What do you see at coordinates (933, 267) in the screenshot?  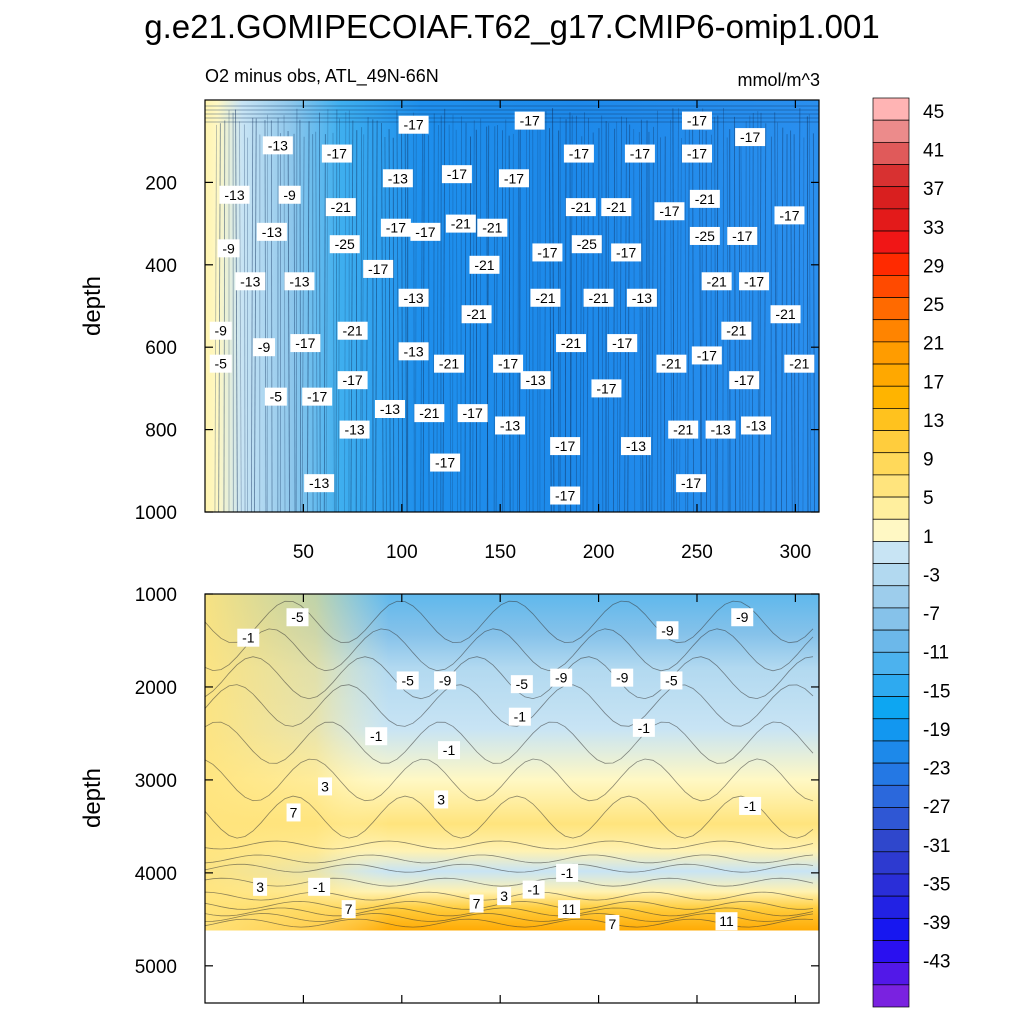 I see `colorbar-label: 29` at bounding box center [933, 267].